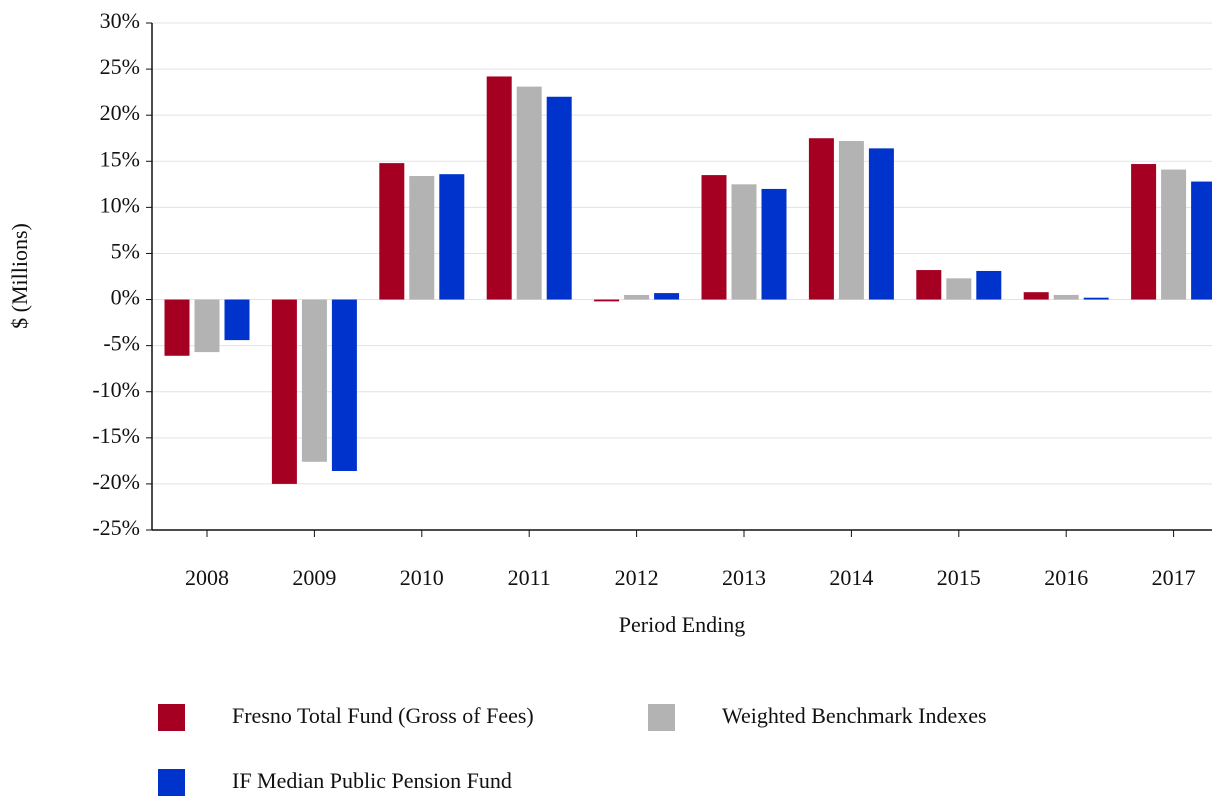  Describe the element at coordinates (1066, 577) in the screenshot. I see `x-tick-label: 2016` at that location.